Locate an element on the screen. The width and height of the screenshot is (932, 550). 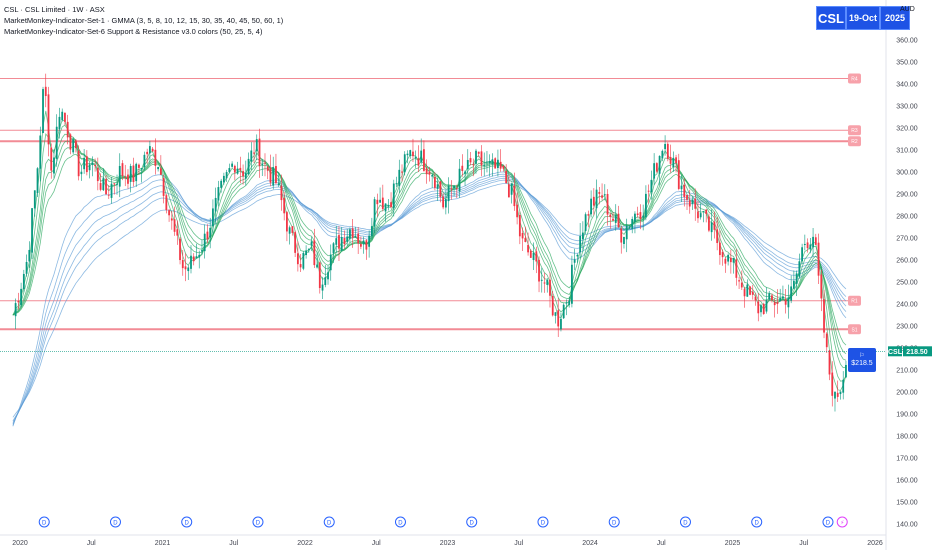
y-tick-label: 240.00 is located at coordinates (907, 305).